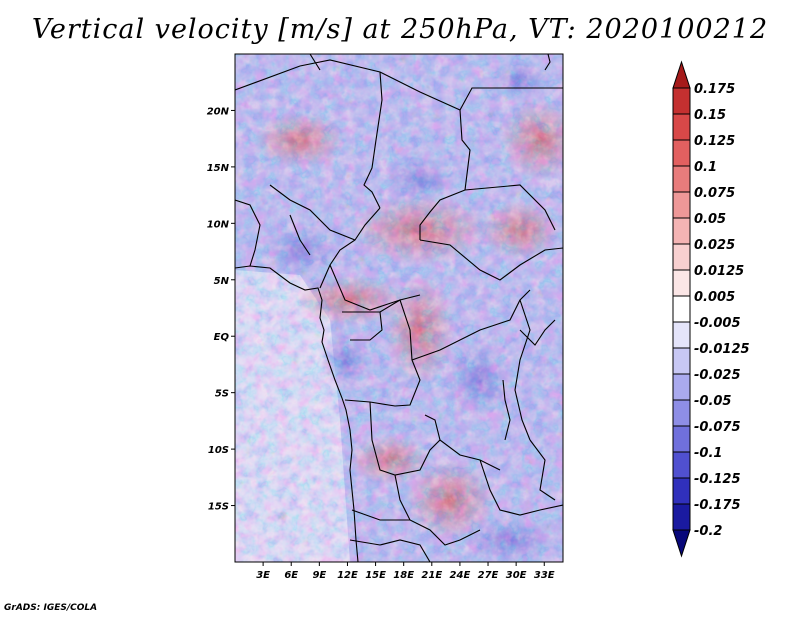 Image resolution: width=800 pixels, height=618 pixels. Describe the element at coordinates (714, 141) in the screenshot. I see `colorbar-label: 0.125` at that location.